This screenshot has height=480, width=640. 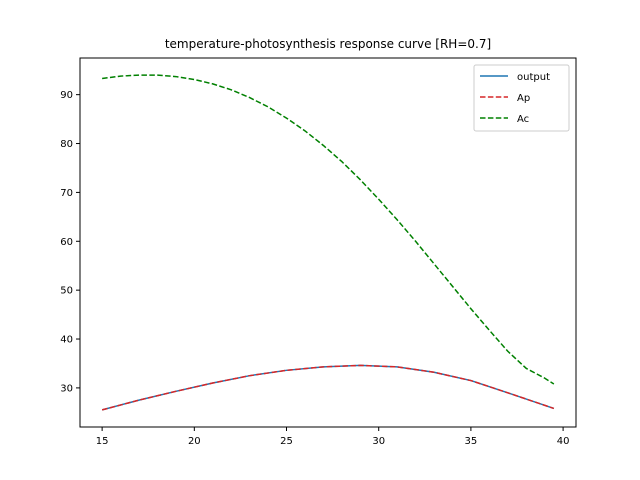 I want to click on x-tick-label: 25, so click(x=286, y=441).